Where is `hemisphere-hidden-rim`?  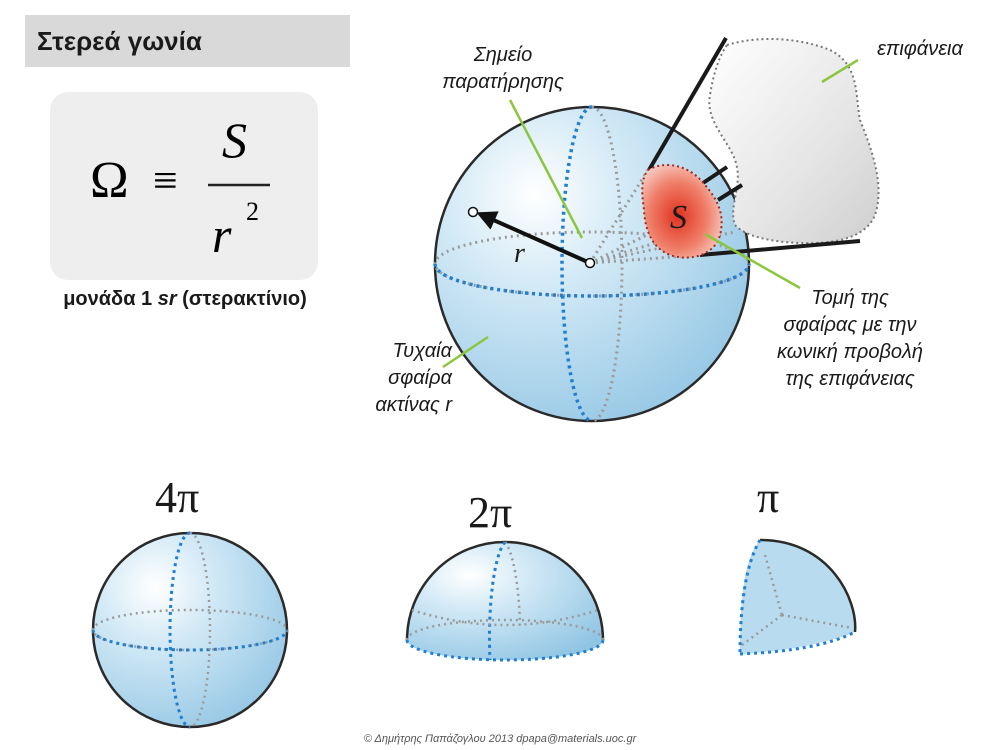
hemisphere-hidden-rim is located at coordinates (505, 629).